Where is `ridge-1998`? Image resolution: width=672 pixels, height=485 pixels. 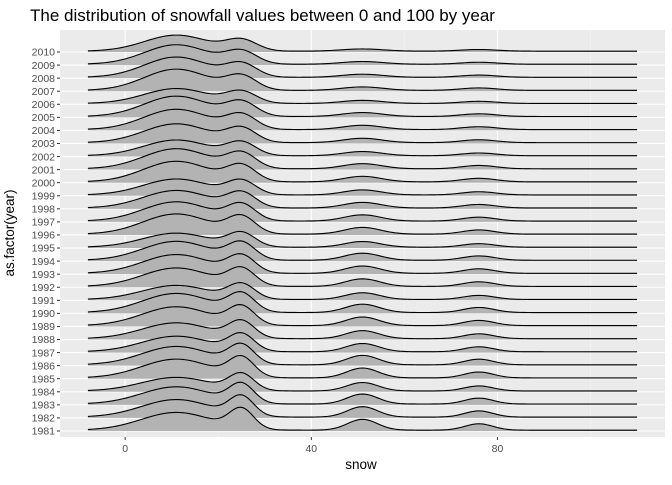 ridge-1998 is located at coordinates (362, 199).